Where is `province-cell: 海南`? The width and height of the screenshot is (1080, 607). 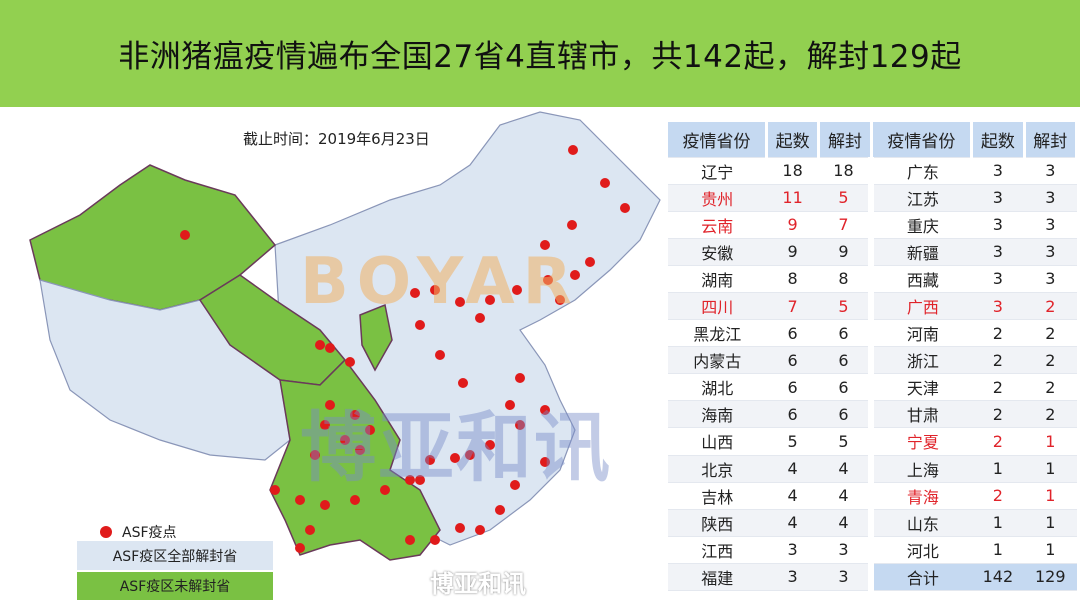
province-cell: 海南 is located at coordinates (717, 414).